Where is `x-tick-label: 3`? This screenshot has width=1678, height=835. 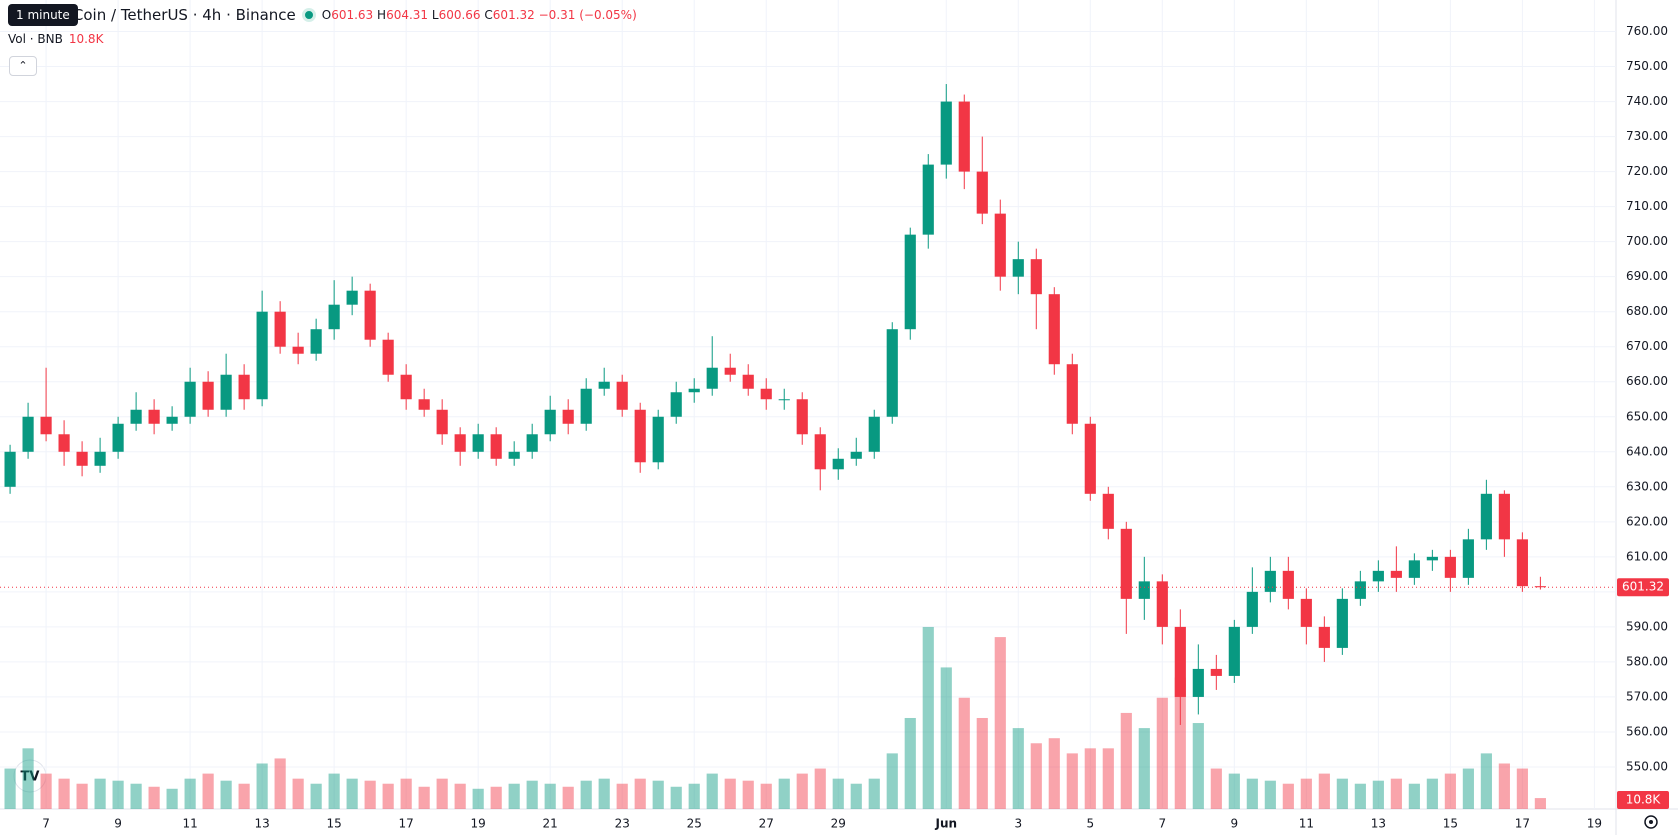
x-tick-label: 3 is located at coordinates (1018, 824).